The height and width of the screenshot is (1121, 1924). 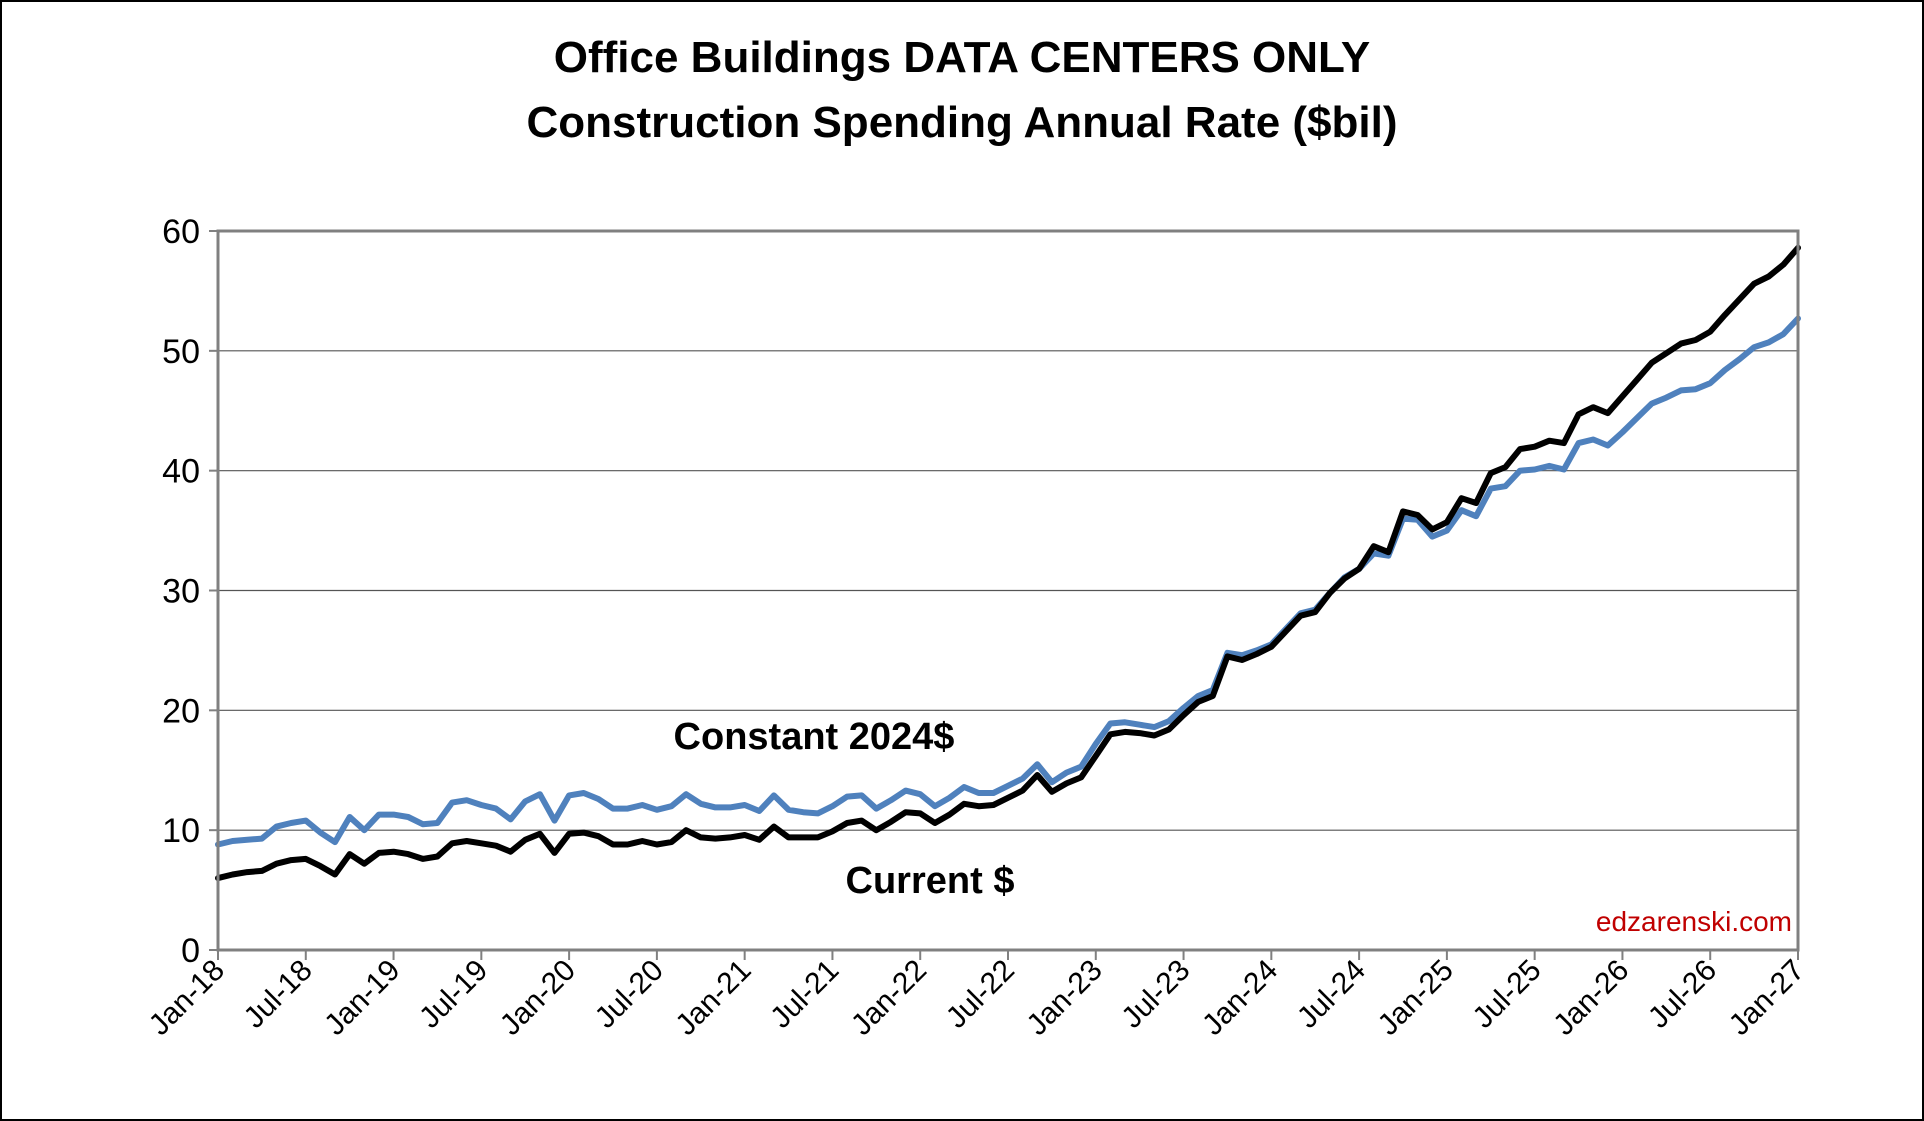 What do you see at coordinates (1506, 994) in the screenshot?
I see `x-tick-label: Jul-25` at bounding box center [1506, 994].